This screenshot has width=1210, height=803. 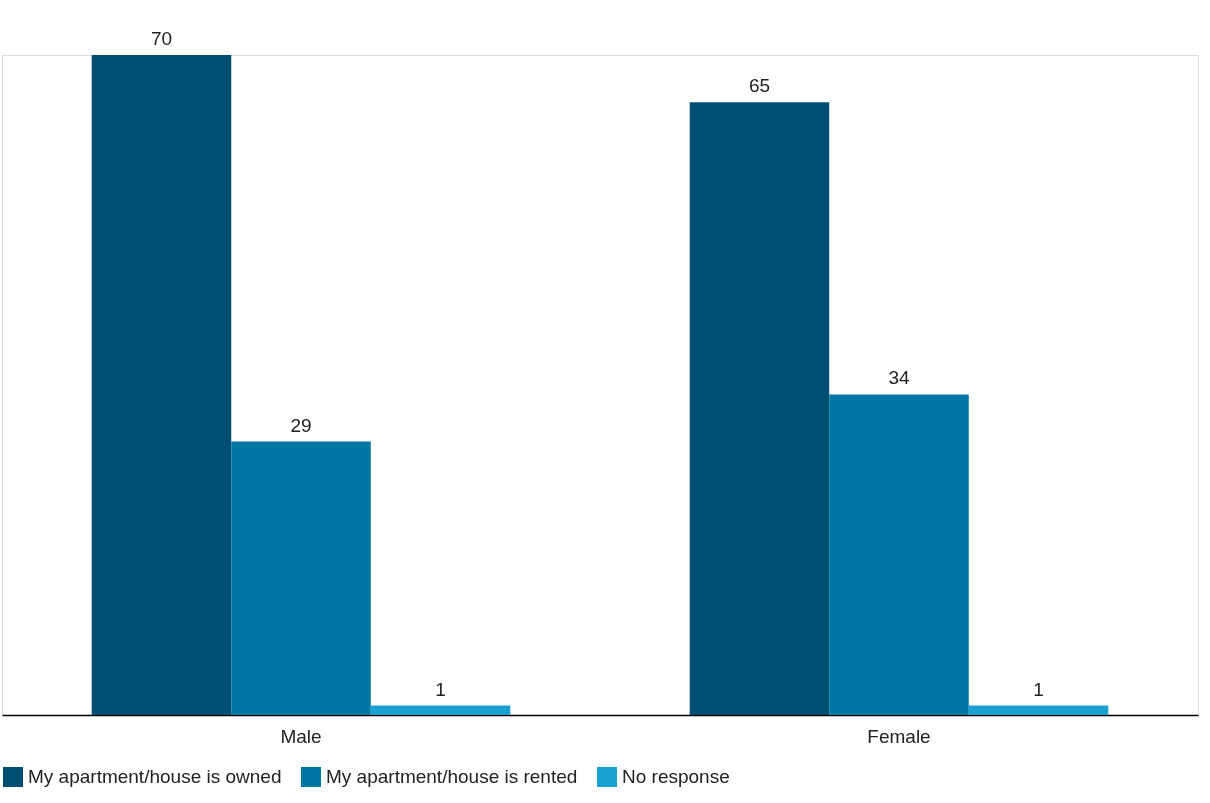 What do you see at coordinates (301, 425) in the screenshot?
I see `data-label: 29` at bounding box center [301, 425].